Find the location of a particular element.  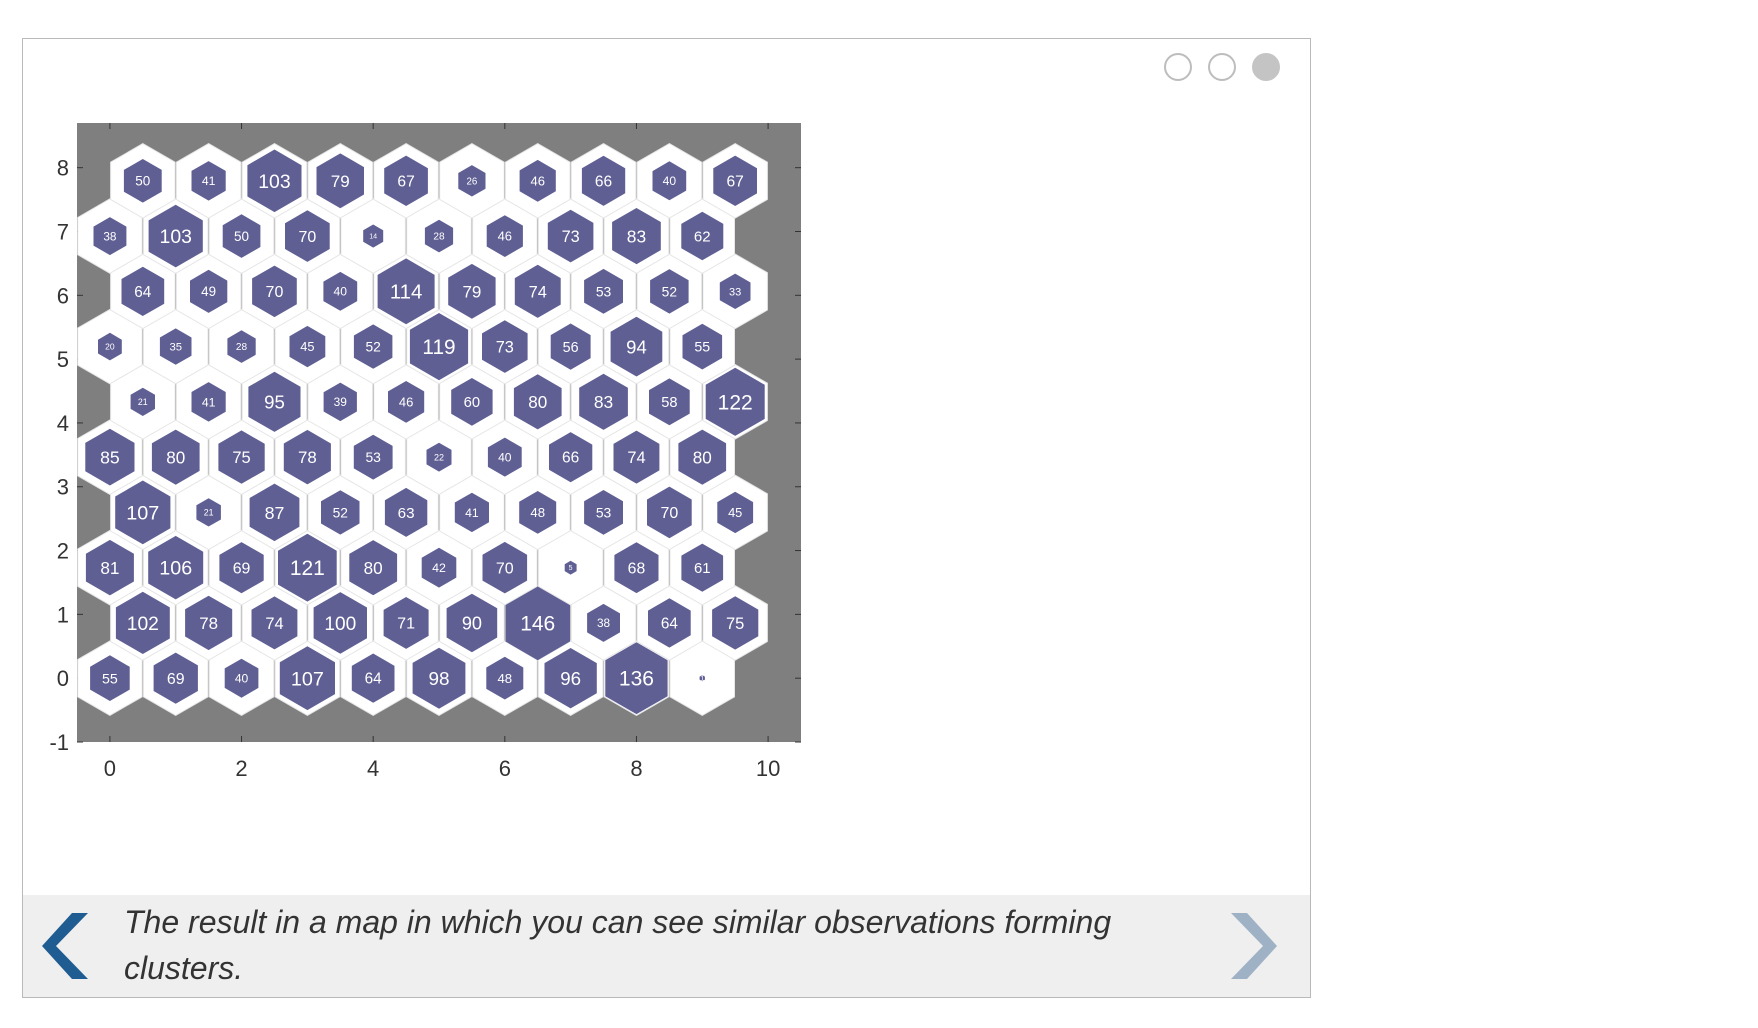

hit-count-label: 102 is located at coordinates (143, 624).